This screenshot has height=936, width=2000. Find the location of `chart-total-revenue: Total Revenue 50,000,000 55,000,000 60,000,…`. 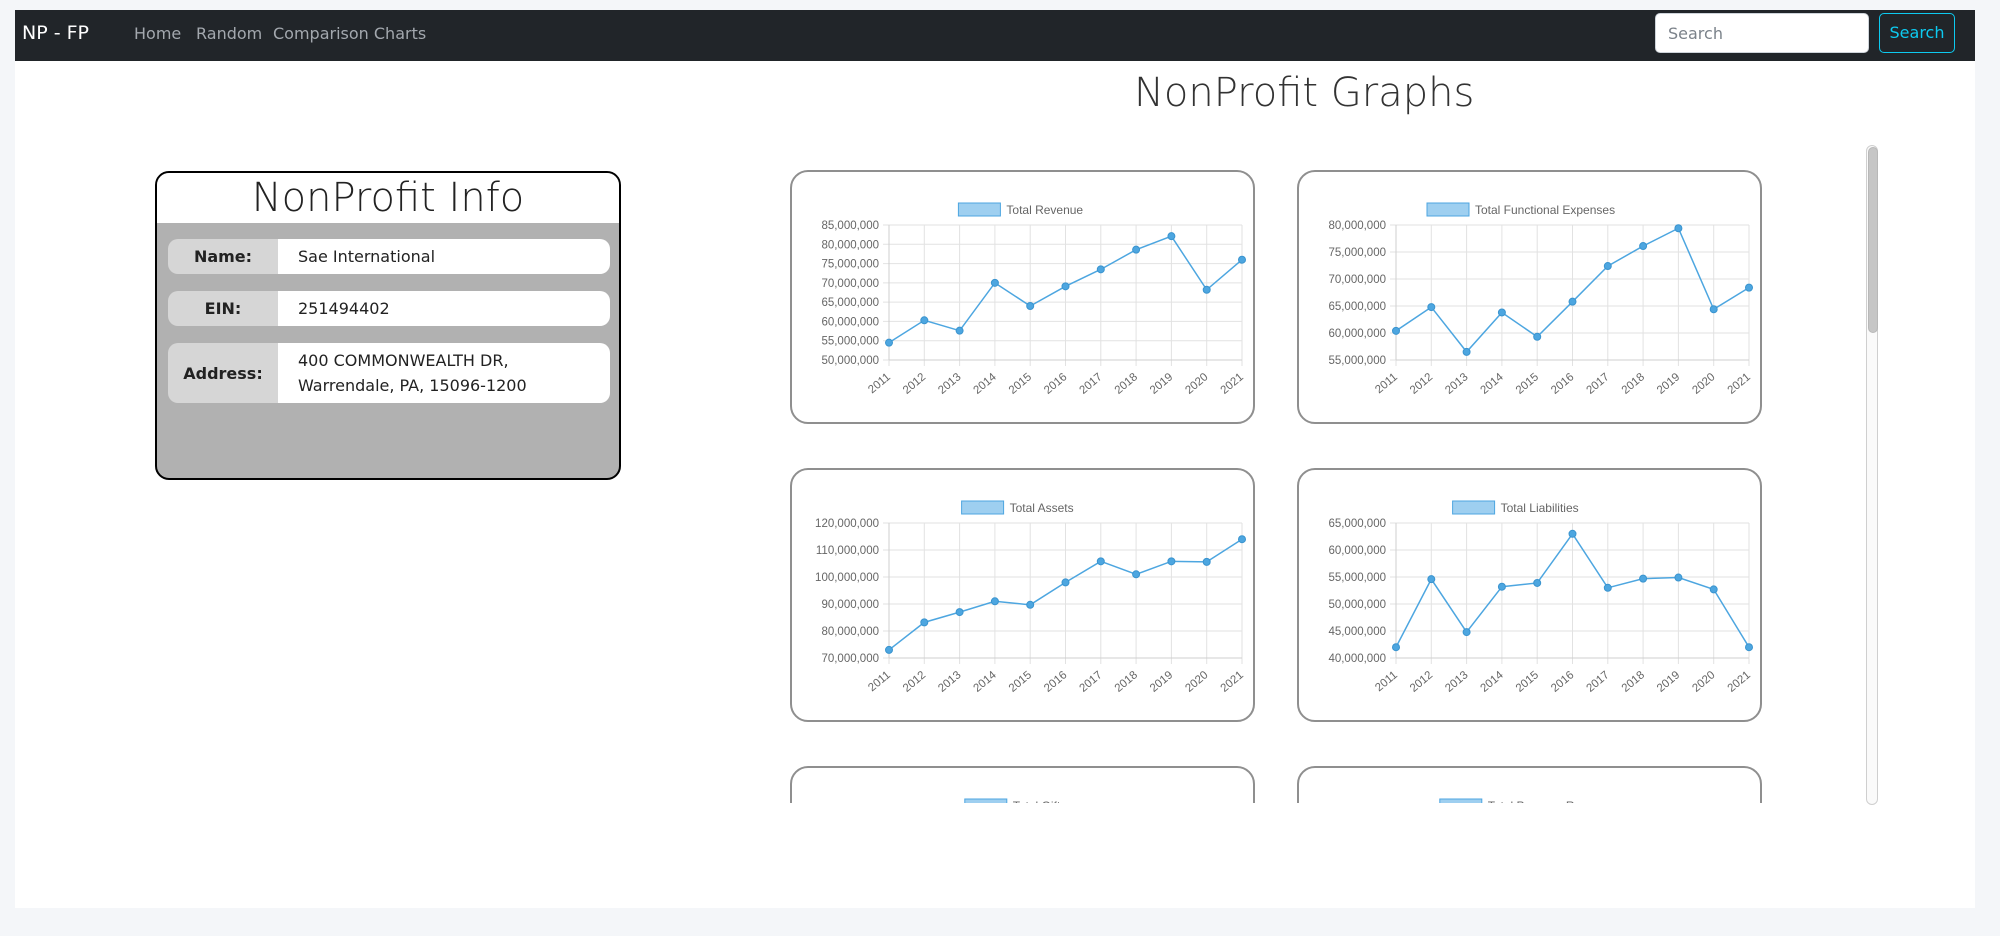

chart-total-revenue: Total Revenue 50,000,000 55,000,000 60,000,… is located at coordinates (1033, 299).